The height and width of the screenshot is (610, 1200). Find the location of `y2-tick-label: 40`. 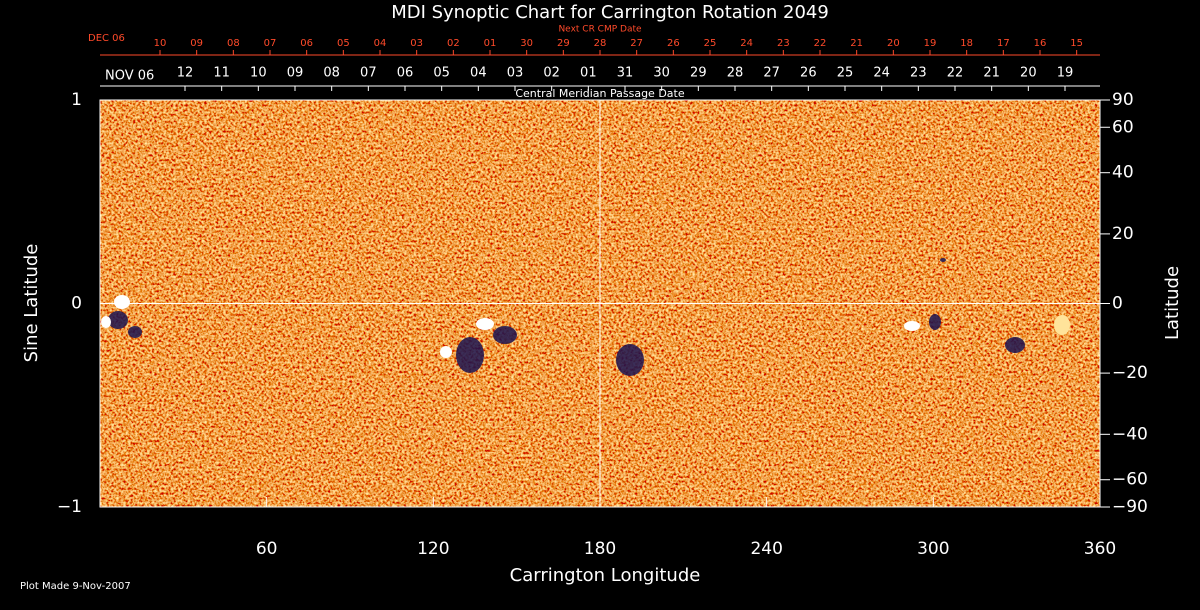

y2-tick-label: 40 is located at coordinates (1123, 173).